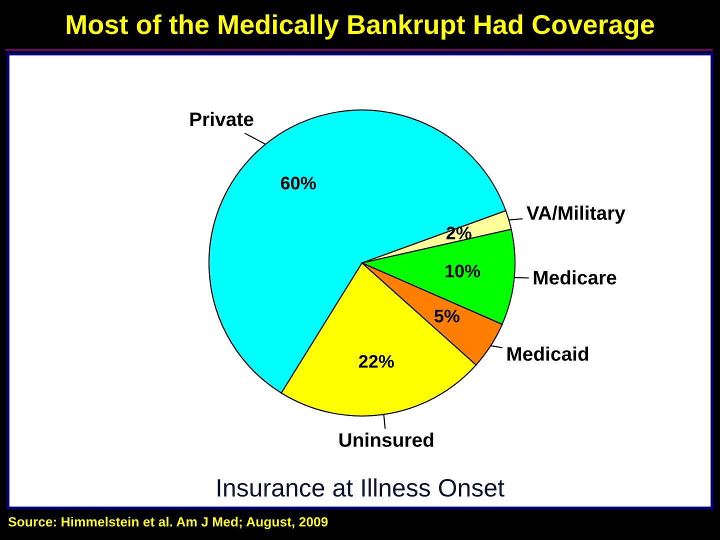 The width and height of the screenshot is (720, 540). What do you see at coordinates (168, 523) in the screenshot?
I see `source-note: Source: Himmelstein et al. Am J Med; August, 2009` at bounding box center [168, 523].